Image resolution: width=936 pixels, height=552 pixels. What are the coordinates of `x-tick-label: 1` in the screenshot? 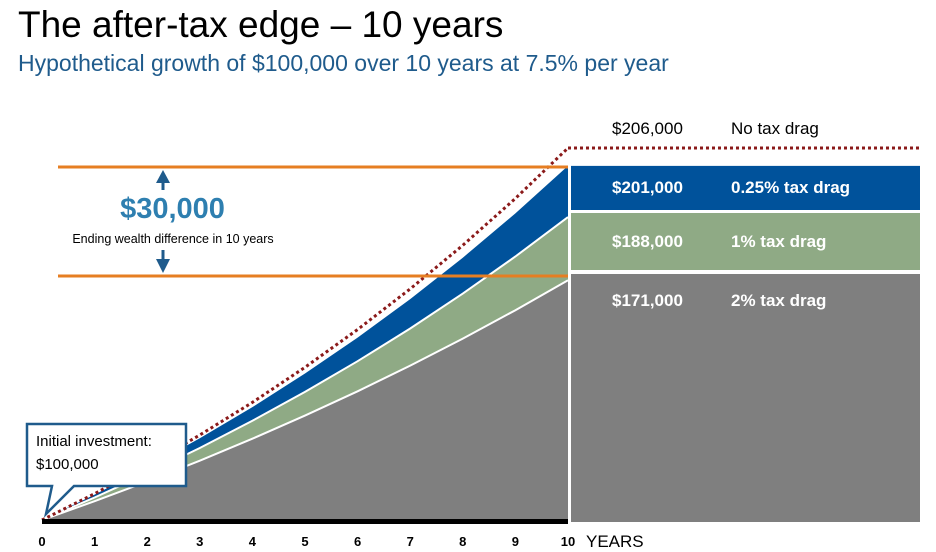 It's located at (94, 541).